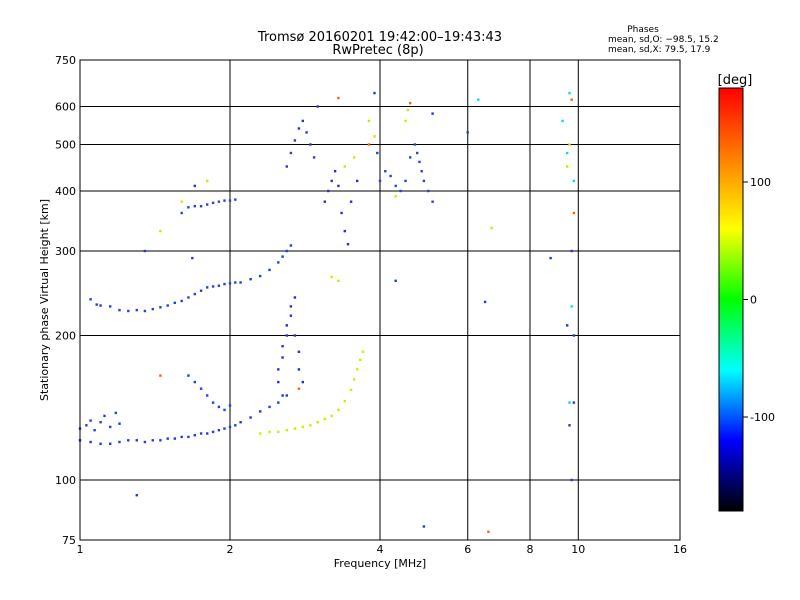  I want to click on y-tick-label: 750, so click(65, 60).